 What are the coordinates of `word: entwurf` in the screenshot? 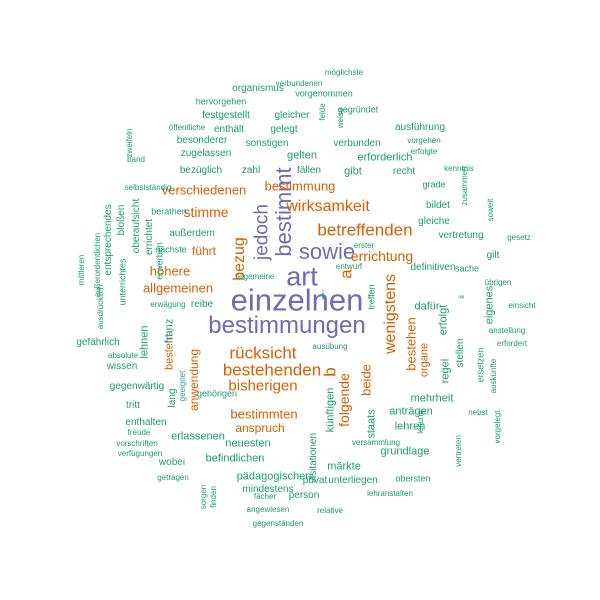 It's located at (349, 266).